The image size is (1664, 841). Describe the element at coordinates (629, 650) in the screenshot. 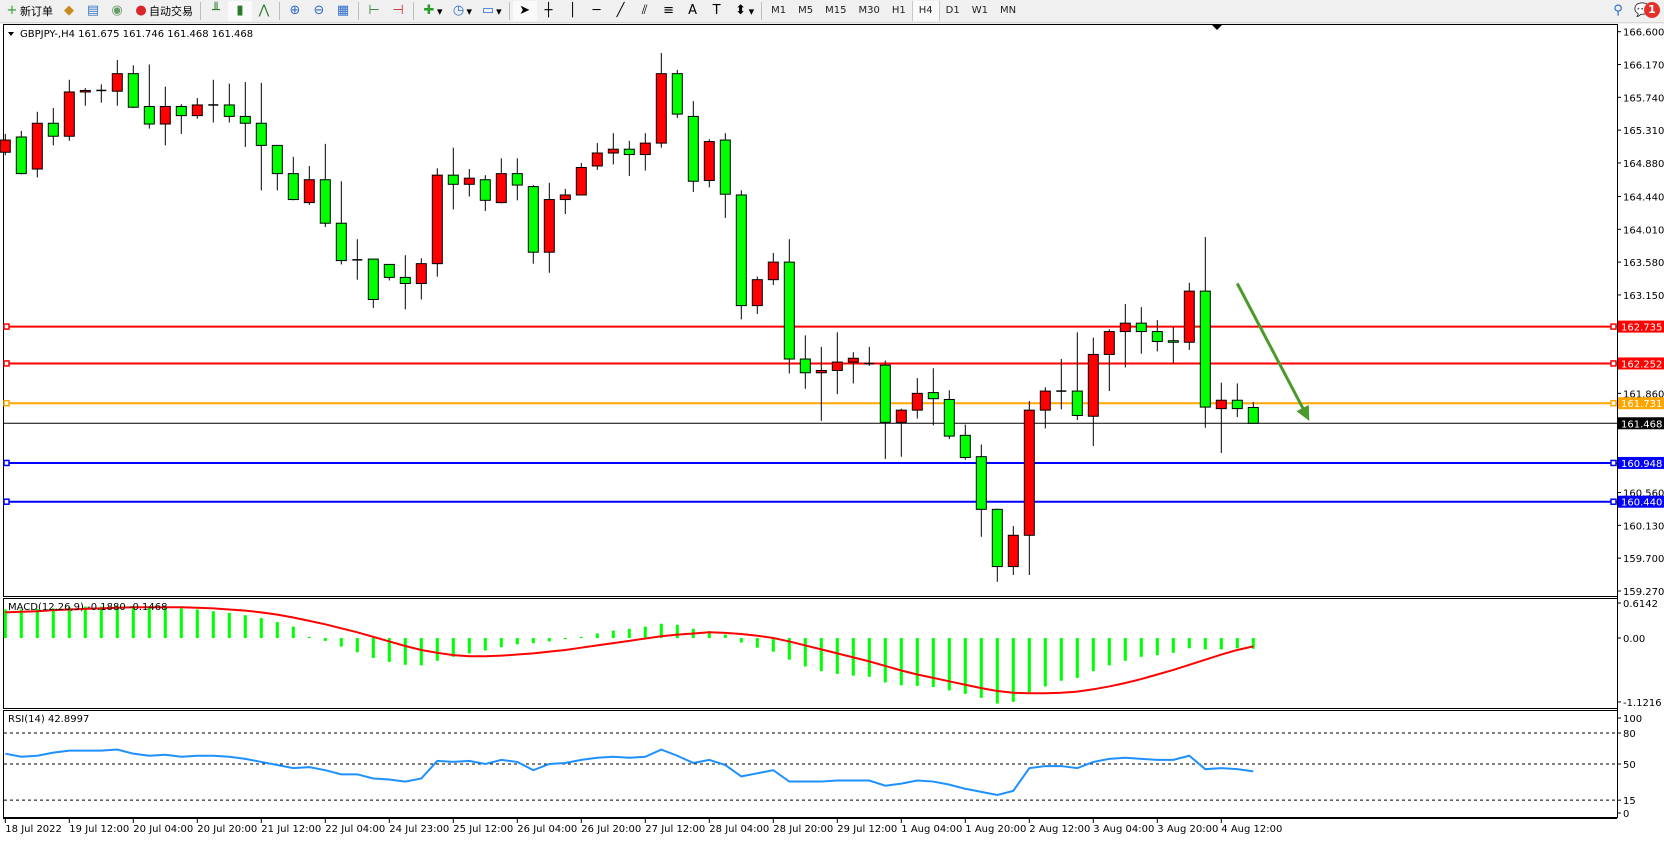

I see `macd-signal-line` at that location.